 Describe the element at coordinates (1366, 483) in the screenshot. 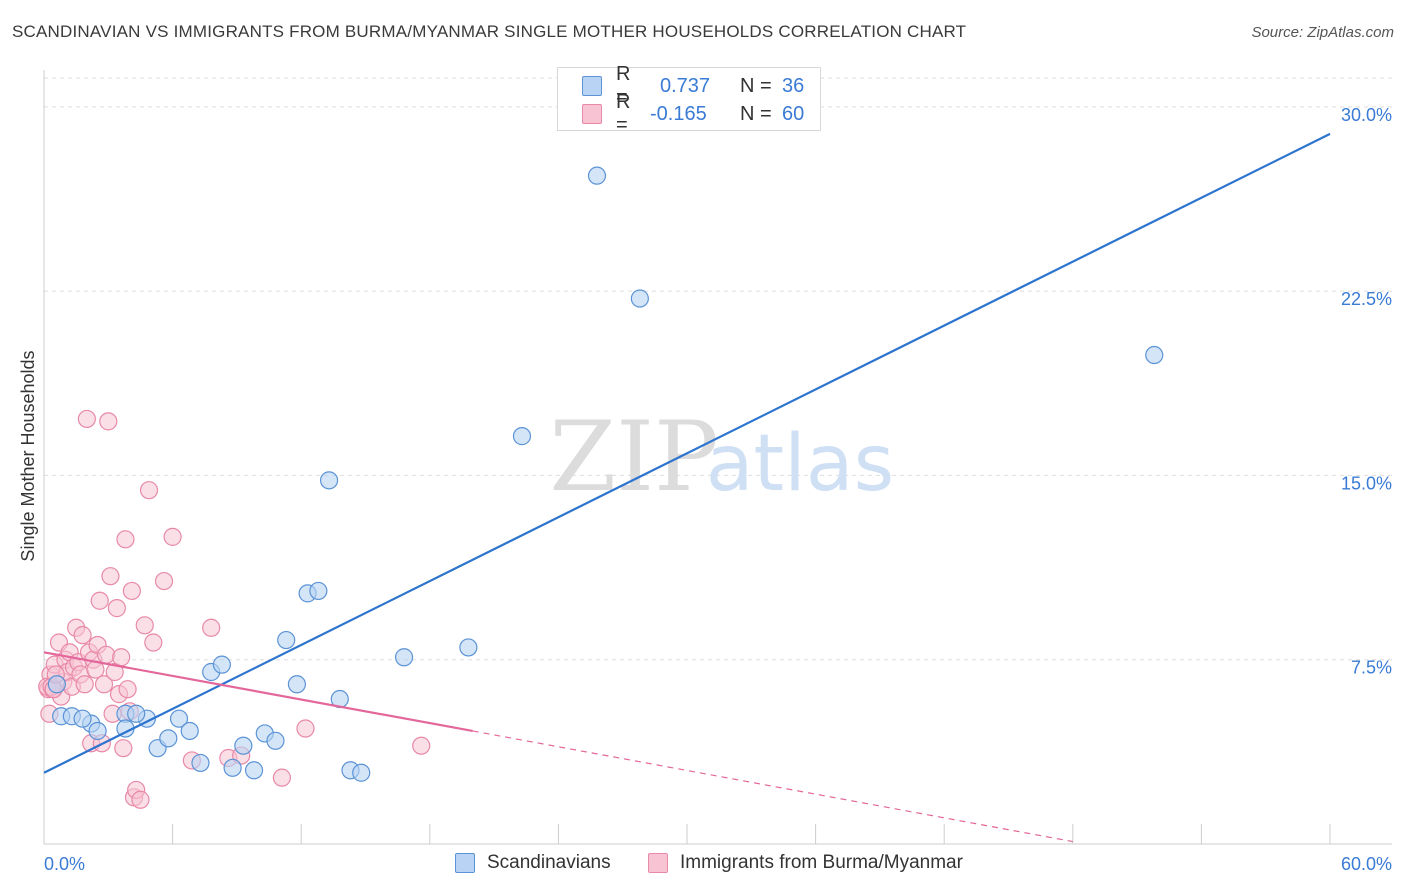

I see `y-tick-label: 15.0%` at that location.